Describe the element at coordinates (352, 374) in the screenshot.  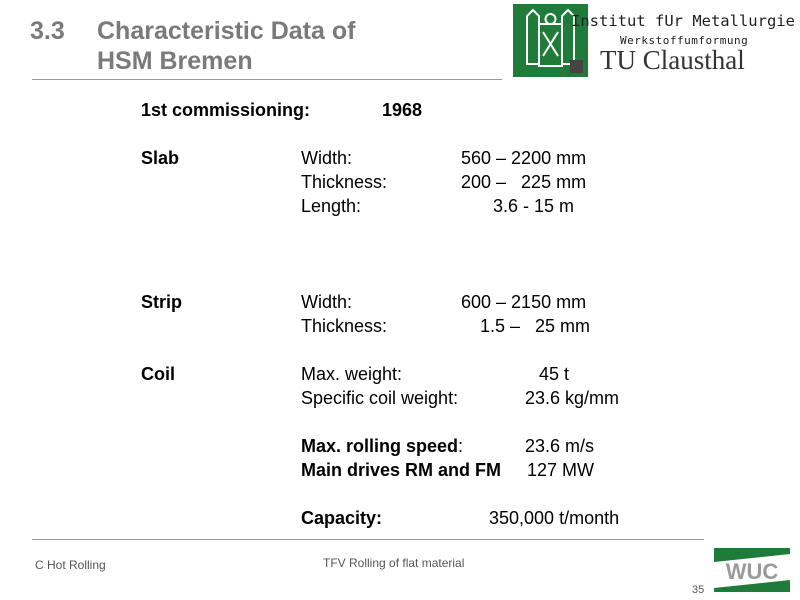
I see `coil-max-weight-label: Max. weight:` at that location.